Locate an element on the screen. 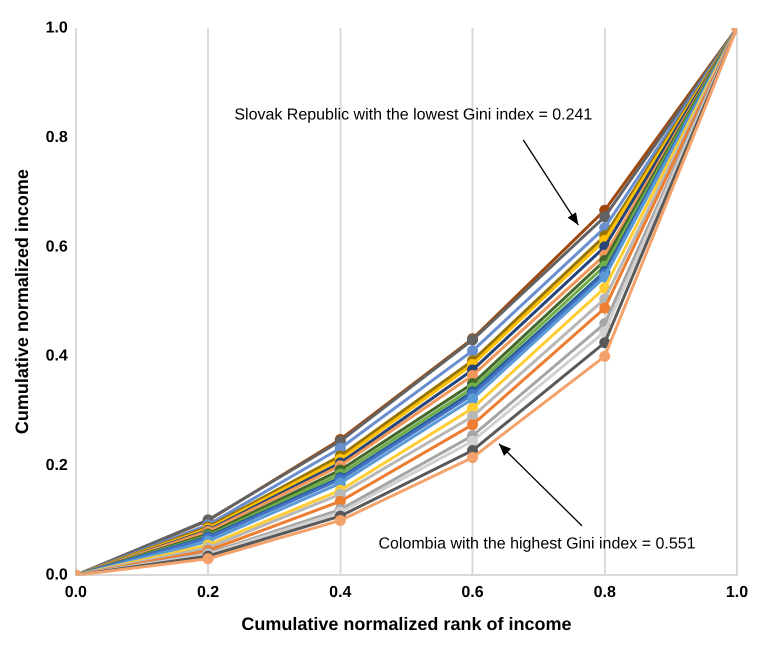 The height and width of the screenshot is (668, 762). x-axis-title: Cumulative normalized rank of income is located at coordinates (406, 624).